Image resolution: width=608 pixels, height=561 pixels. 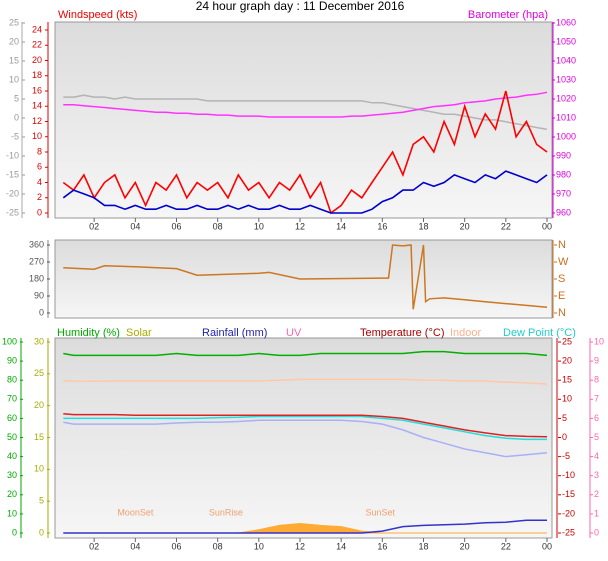 I want to click on y-tick-label: 270, so click(x=36, y=261).